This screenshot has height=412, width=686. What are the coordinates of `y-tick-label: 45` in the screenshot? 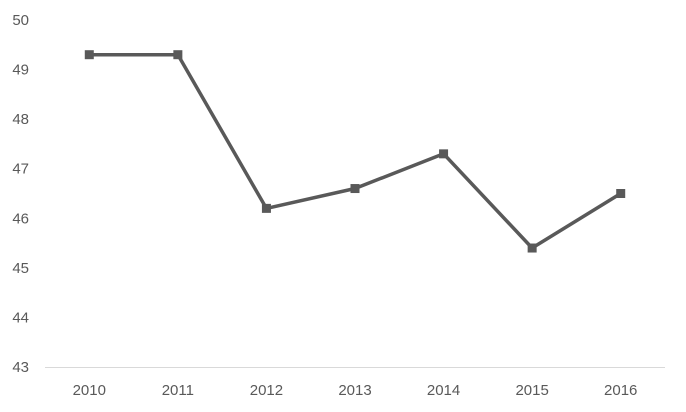 It's located at (20, 268).